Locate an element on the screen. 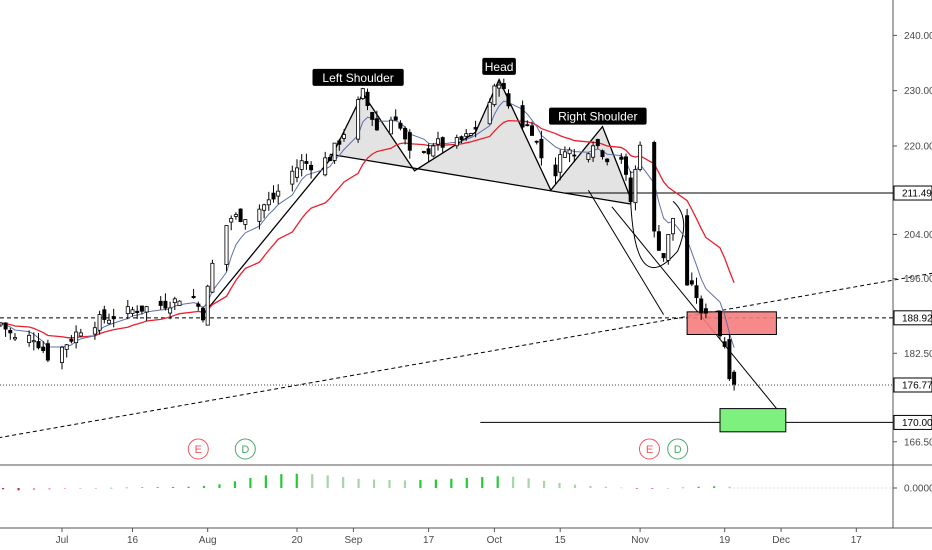 The width and height of the screenshot is (932, 550). price-label-1: 188.92 is located at coordinates (917, 318).